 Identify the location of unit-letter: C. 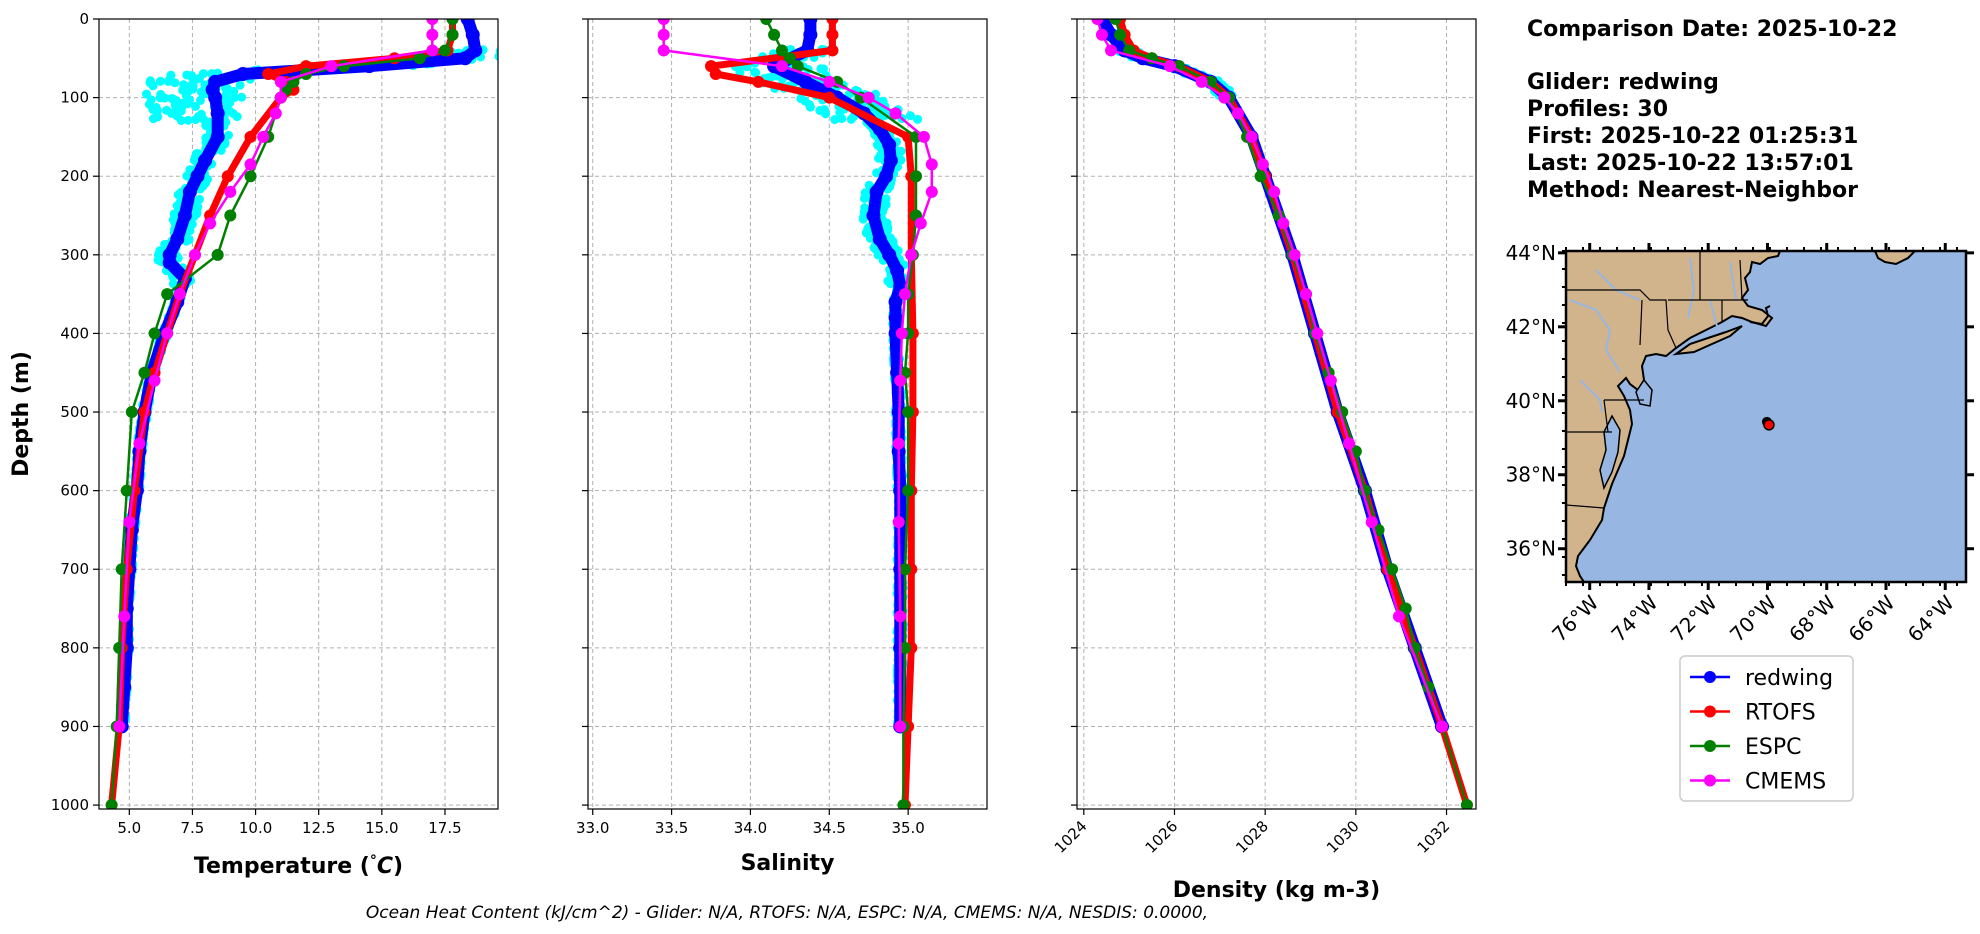
(385, 866).